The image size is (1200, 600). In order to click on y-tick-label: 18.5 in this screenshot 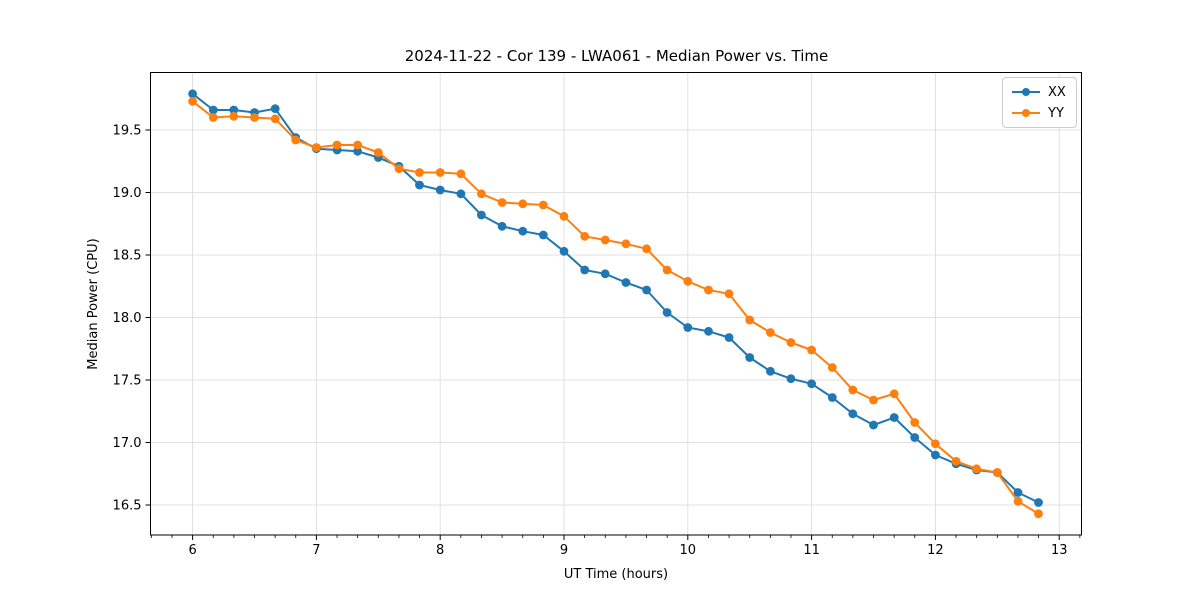, I will do `click(127, 256)`.